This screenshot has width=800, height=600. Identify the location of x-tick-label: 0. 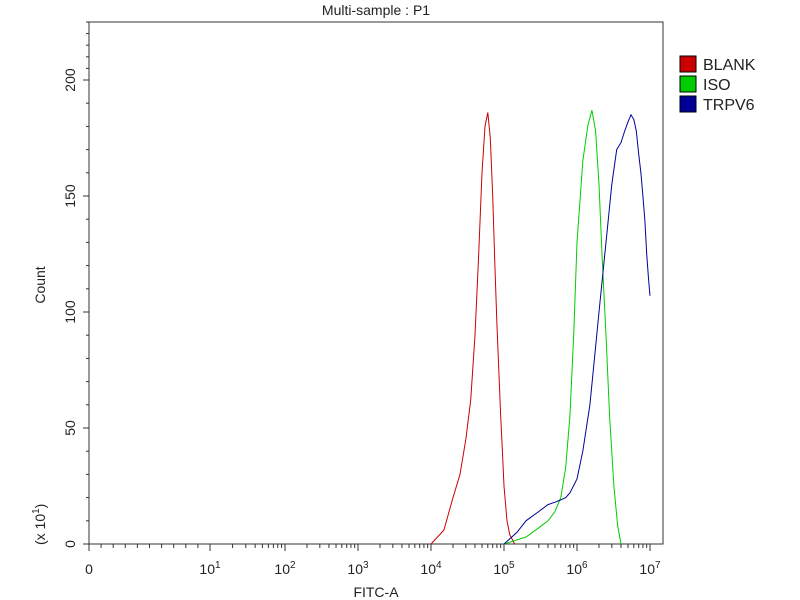
(89, 569).